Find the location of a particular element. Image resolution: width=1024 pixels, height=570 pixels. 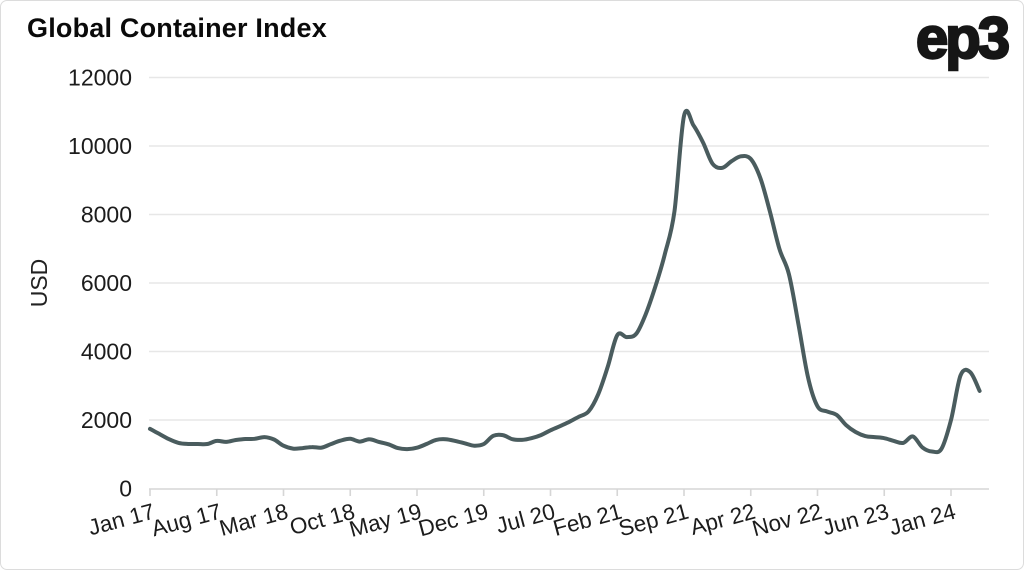

y-axis-title-text: USD is located at coordinates (39, 283).